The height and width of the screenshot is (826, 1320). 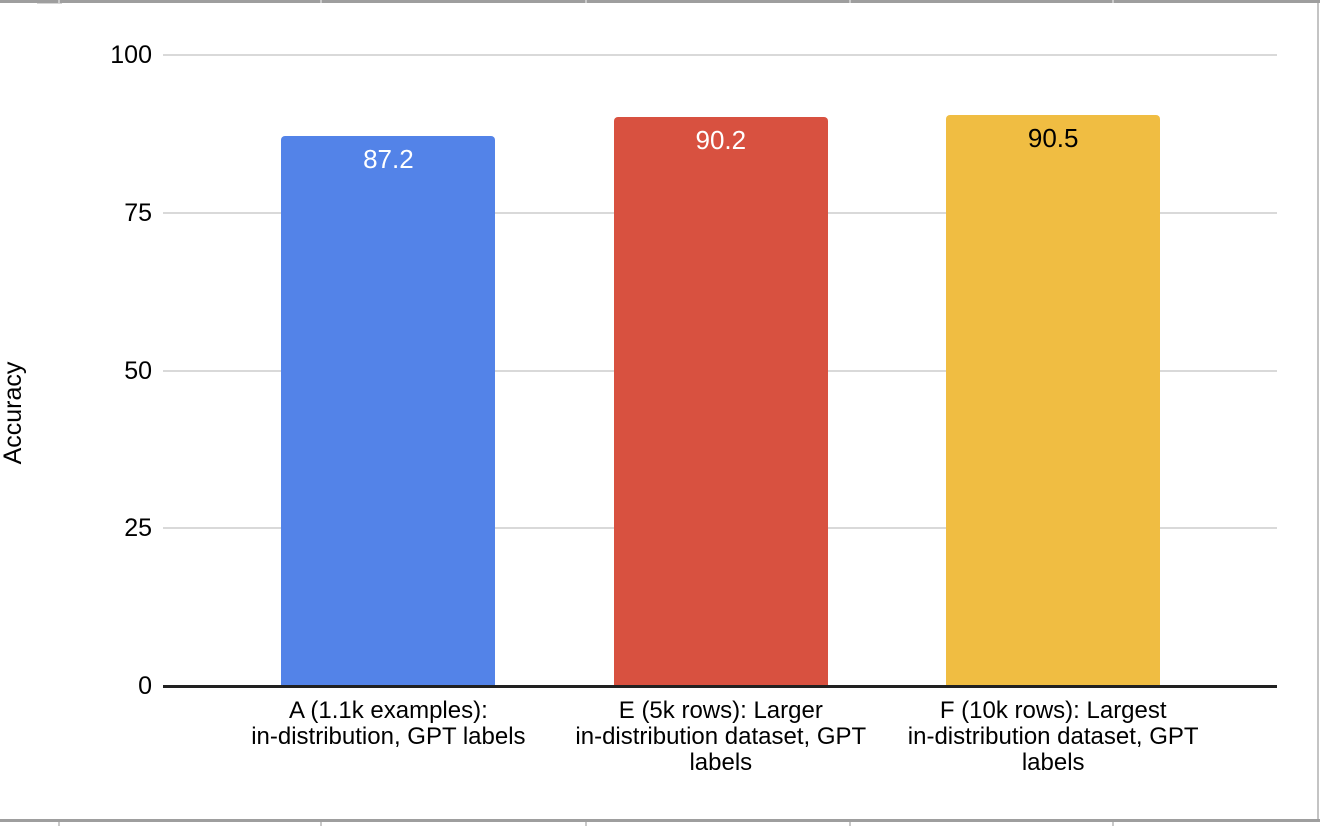 I want to click on y-tick-label-75: 75, so click(x=138, y=212).